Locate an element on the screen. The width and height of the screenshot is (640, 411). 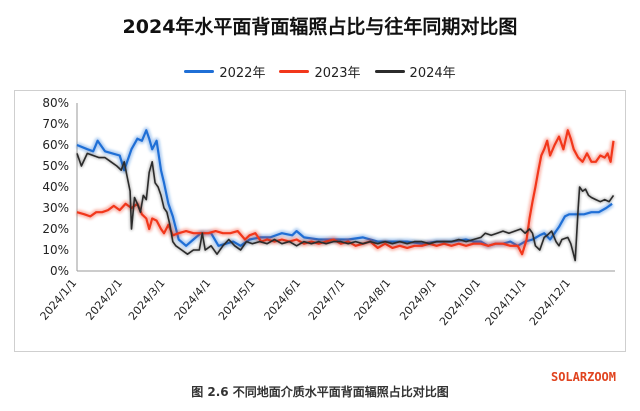
y-tick-label: 60% is located at coordinates (55, 145).